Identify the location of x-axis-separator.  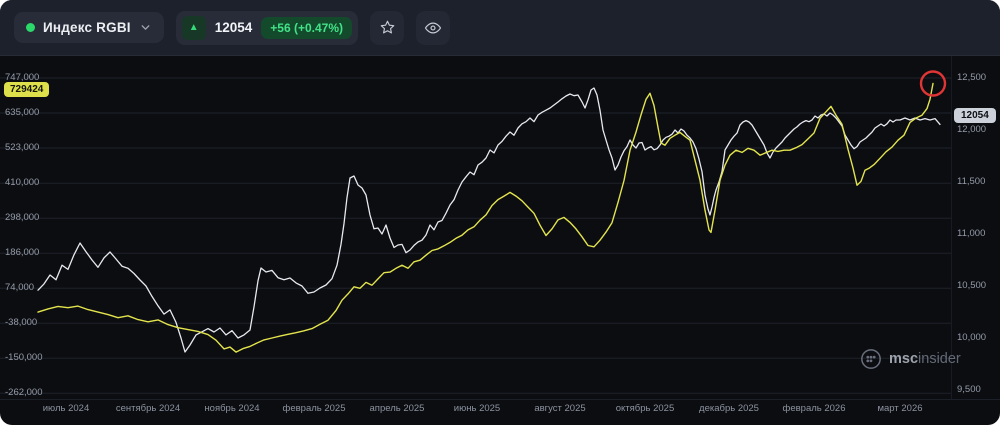
(500, 399).